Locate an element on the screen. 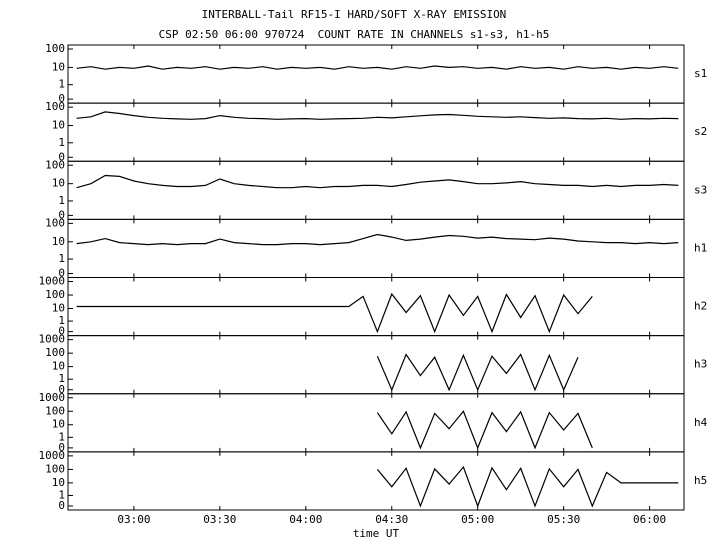 This screenshot has height=550, width=720. panel-frame is located at coordinates (376, 481).